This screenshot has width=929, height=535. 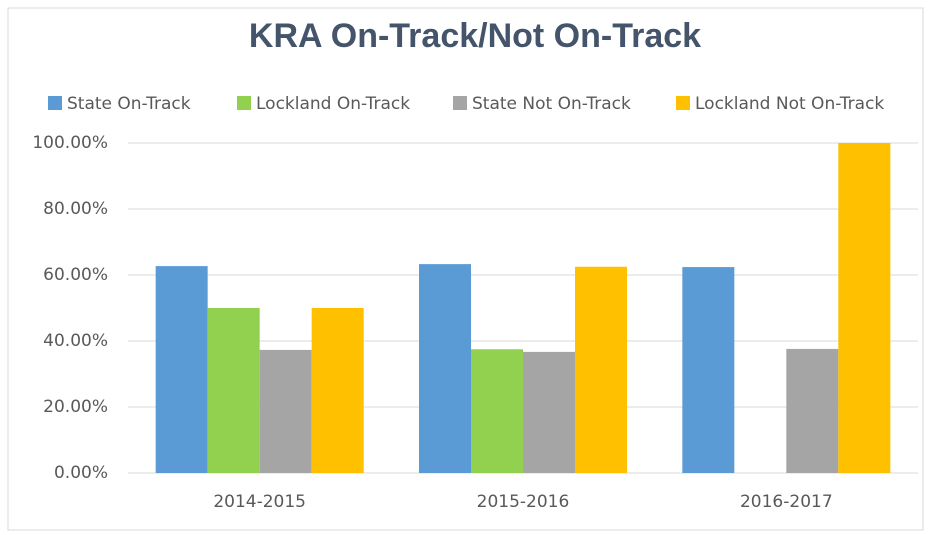 What do you see at coordinates (259, 502) in the screenshot?
I see `x-tick-label: 2014-2015` at bounding box center [259, 502].